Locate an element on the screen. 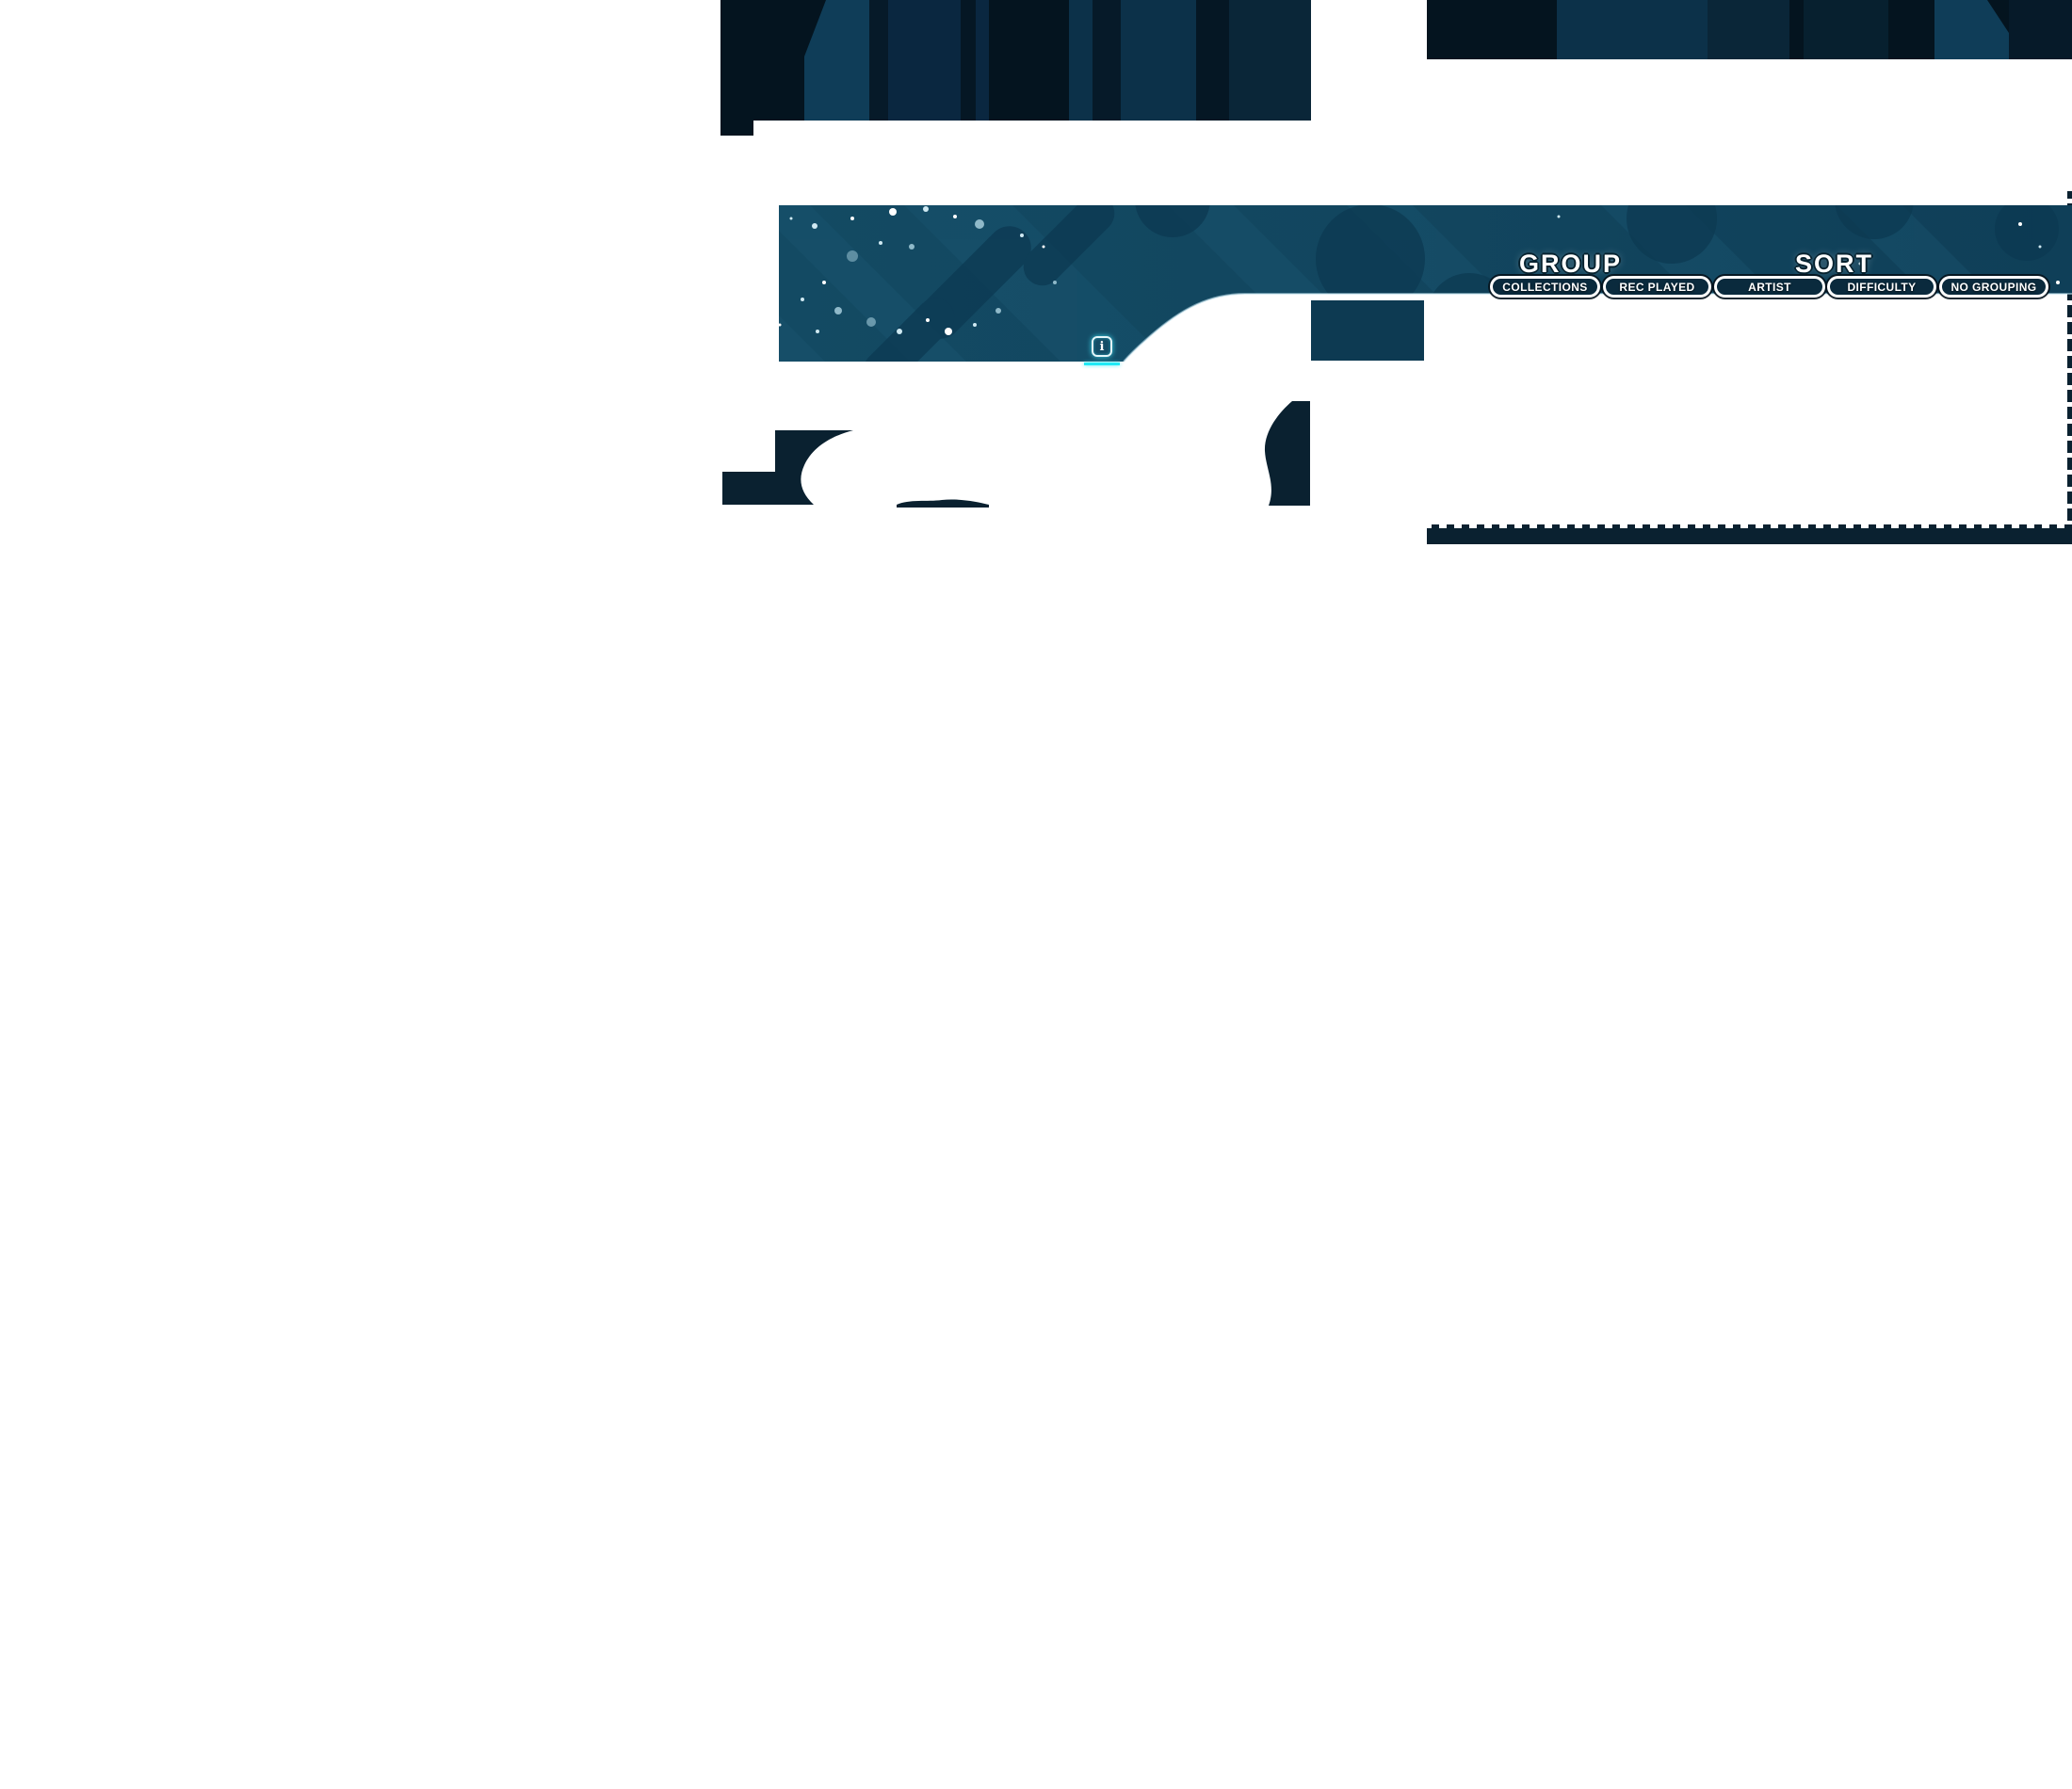 This screenshot has width=2072, height=1789. light-shard-right is located at coordinates (1972, 29).